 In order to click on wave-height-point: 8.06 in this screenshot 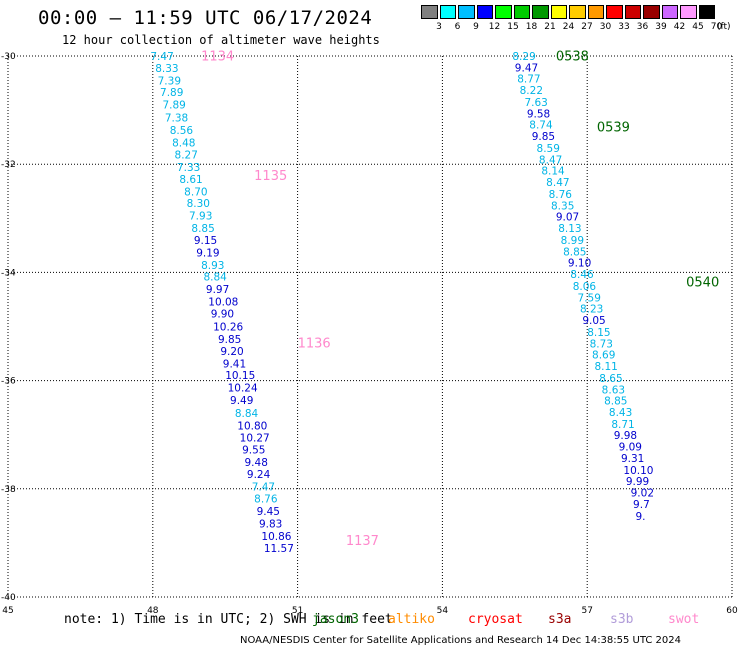, I will do `click(585, 287)`.